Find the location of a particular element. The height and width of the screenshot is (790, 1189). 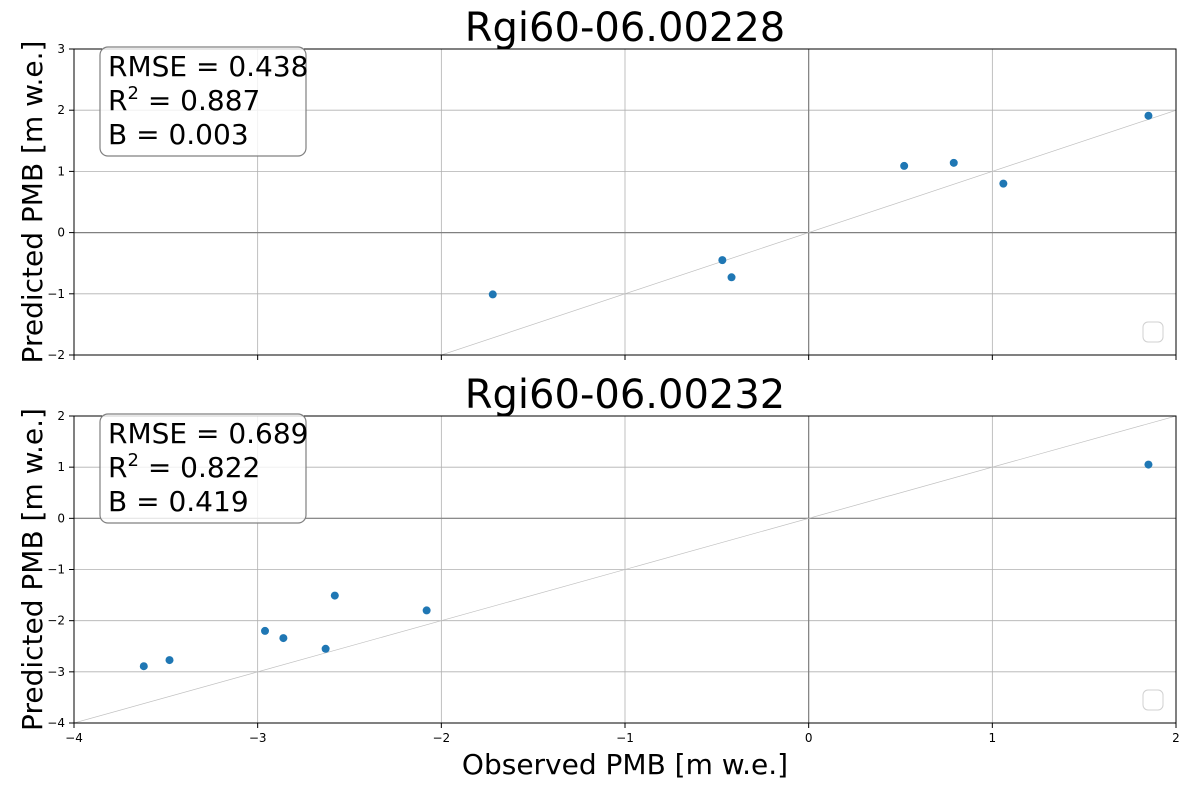

x-tick-label: 2 is located at coordinates (1176, 738).